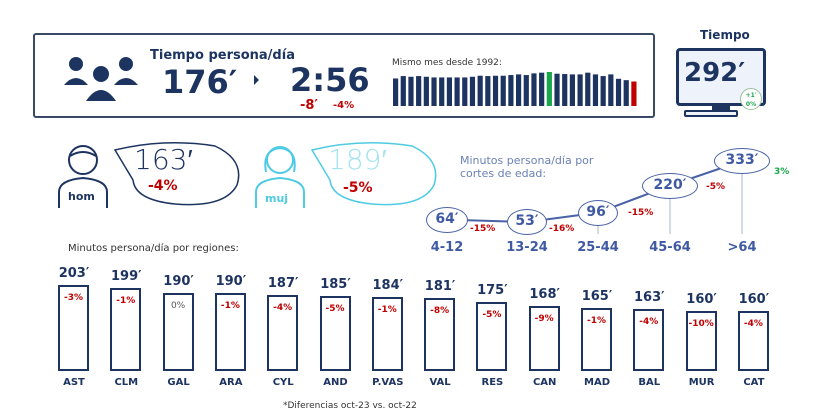  I want to click on region-value: 163′, so click(649, 298).